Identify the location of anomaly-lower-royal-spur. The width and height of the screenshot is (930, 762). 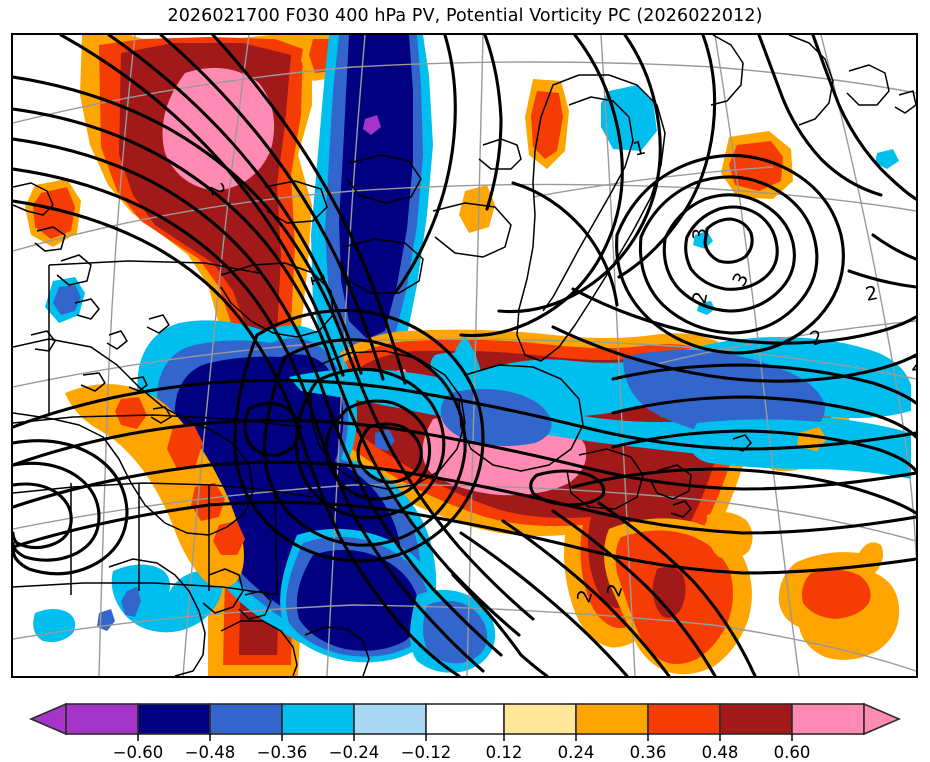
(455, 632).